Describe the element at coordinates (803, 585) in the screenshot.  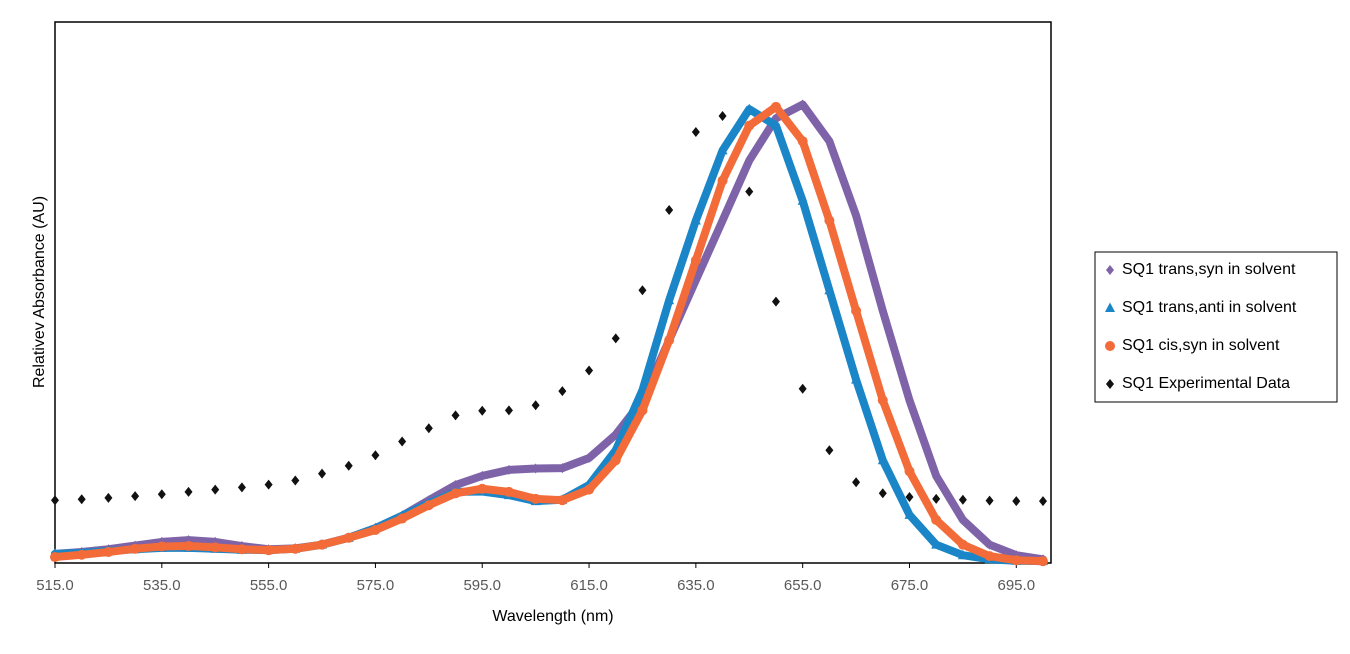
I see `x-tick-label: 655.0` at that location.